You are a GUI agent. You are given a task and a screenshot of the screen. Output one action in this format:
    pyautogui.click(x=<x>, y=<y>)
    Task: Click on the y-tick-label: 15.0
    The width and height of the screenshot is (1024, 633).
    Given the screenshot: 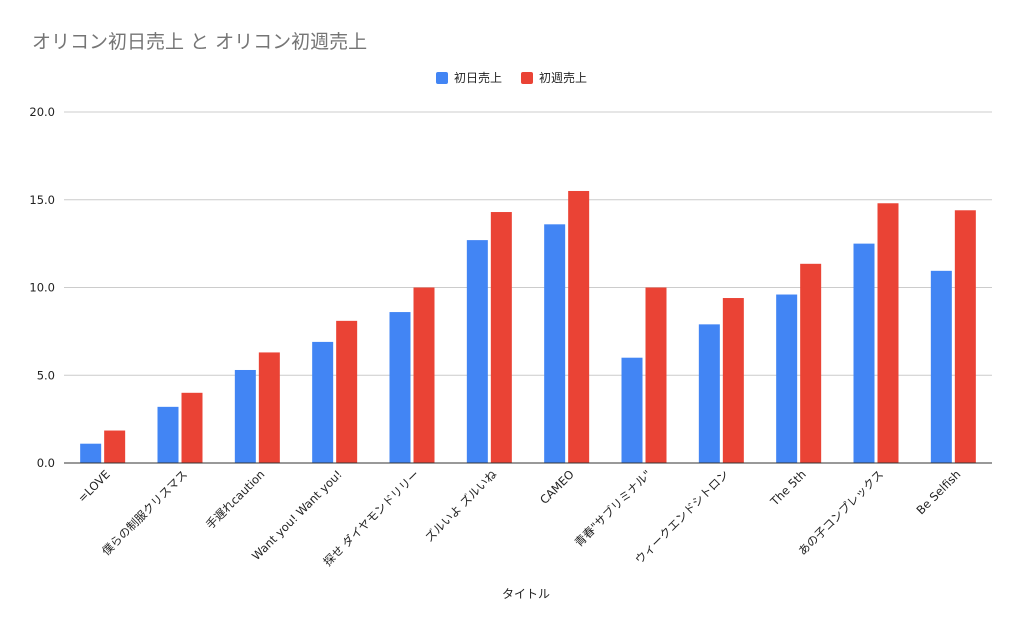 What is the action you would take?
    pyautogui.click(x=42, y=200)
    